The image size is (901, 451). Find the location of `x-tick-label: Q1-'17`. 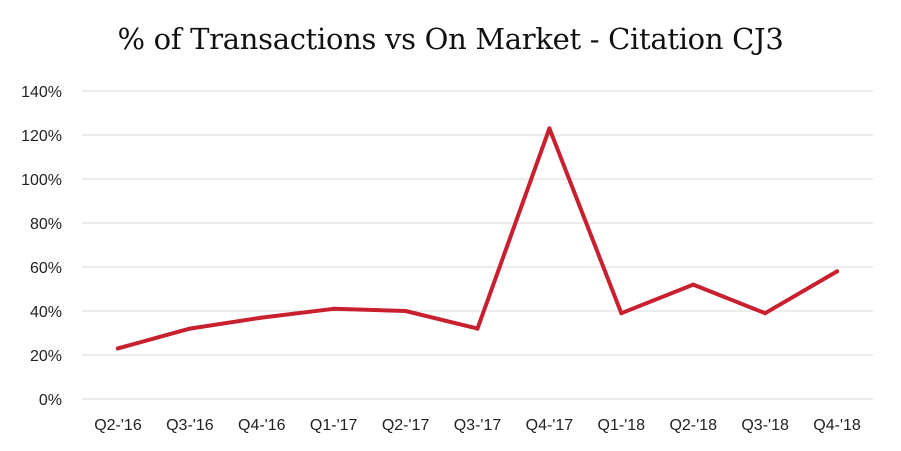

x-tick-label: Q1-'17 is located at coordinates (334, 425).